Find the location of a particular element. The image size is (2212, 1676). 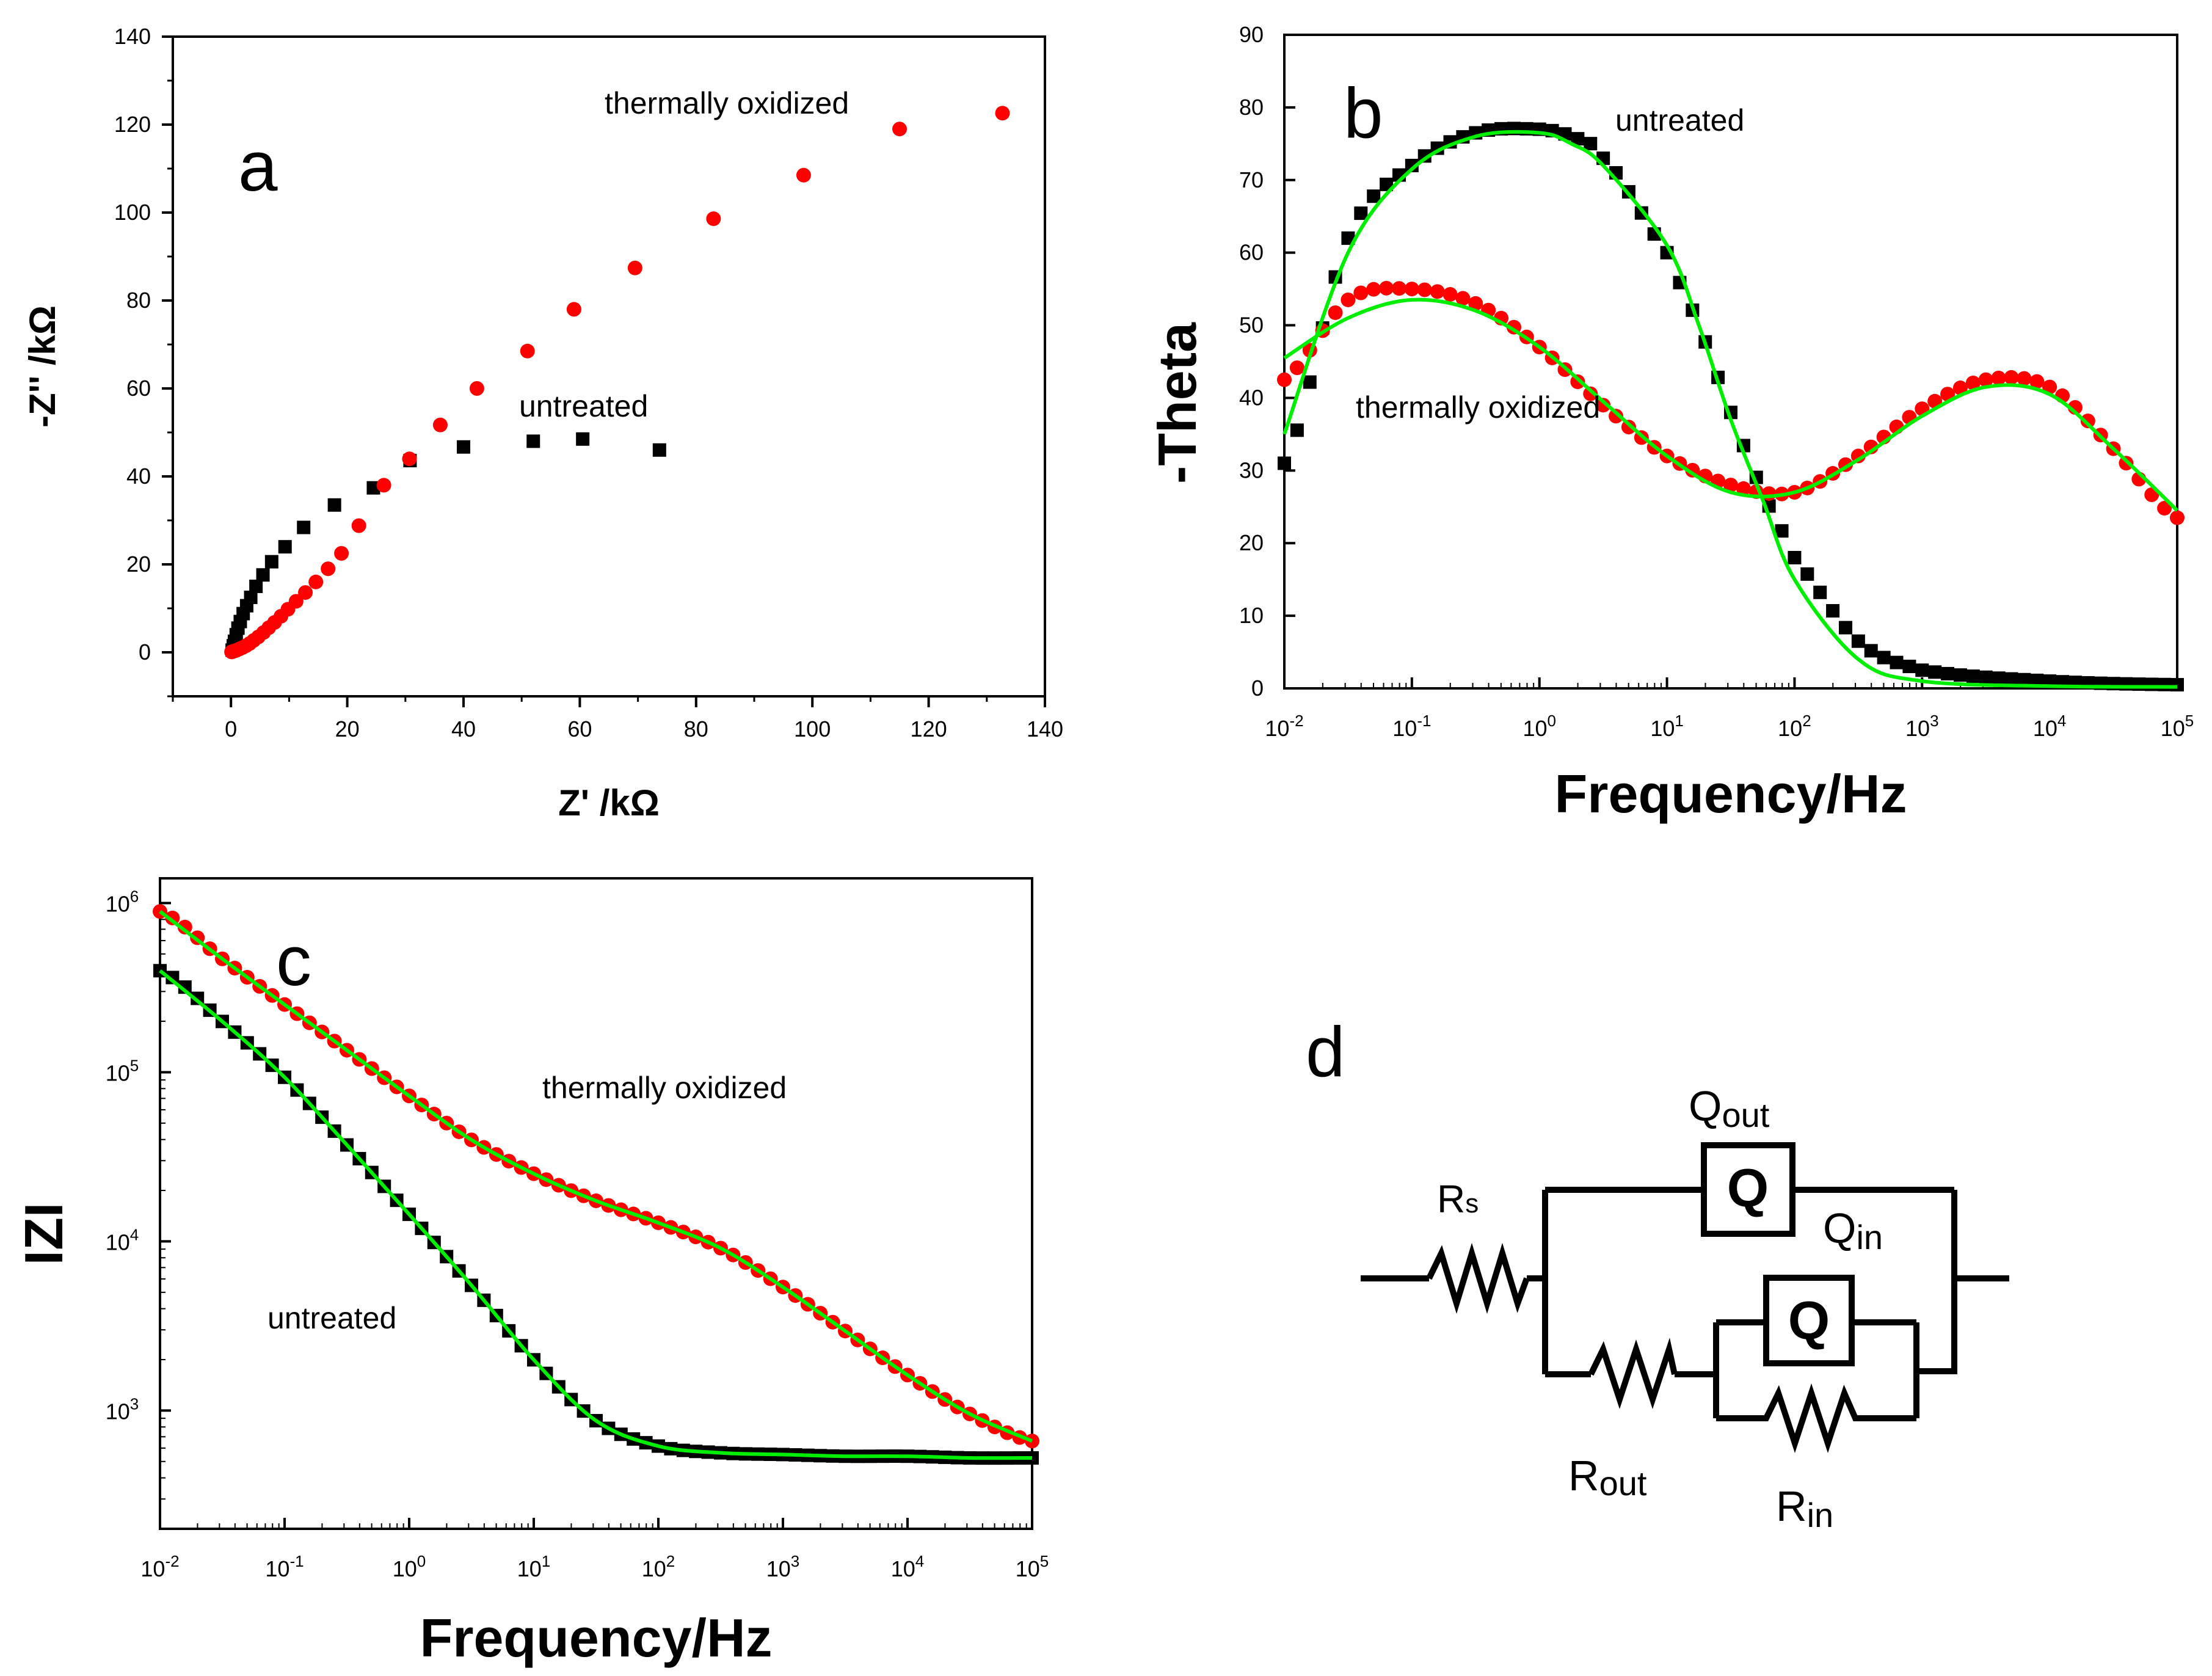

panel-c-ytick-label: 10³ is located at coordinates (123, 1409).